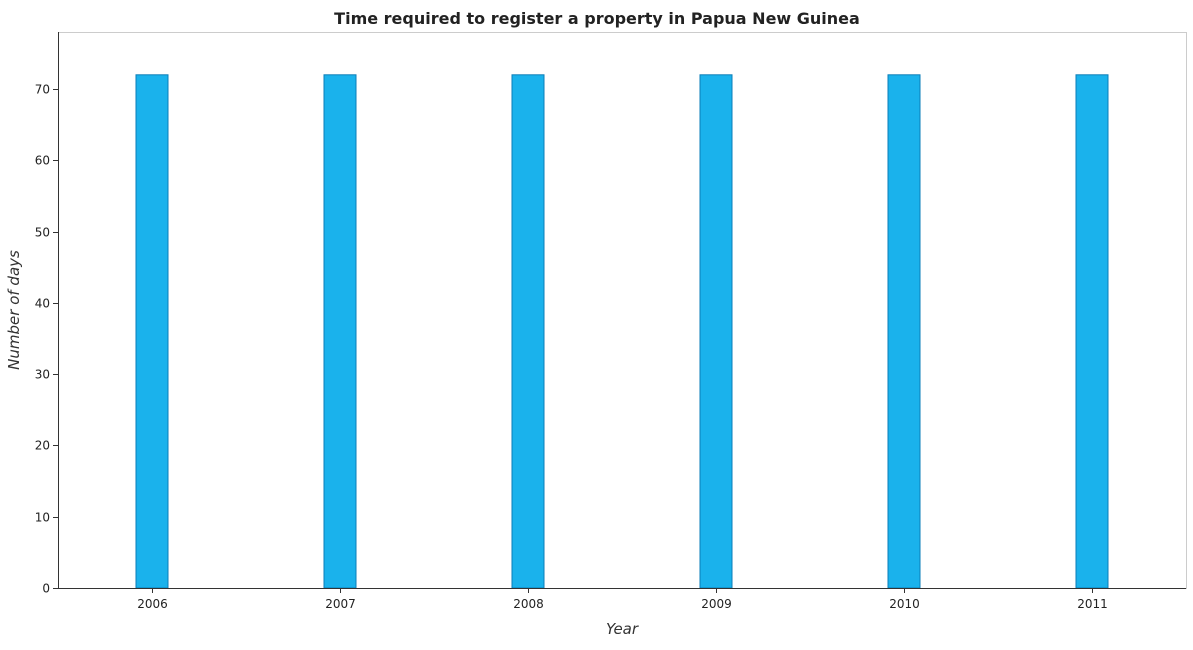 The image size is (1193, 650). Describe the element at coordinates (1092, 331) in the screenshot. I see `bar-2011` at that location.